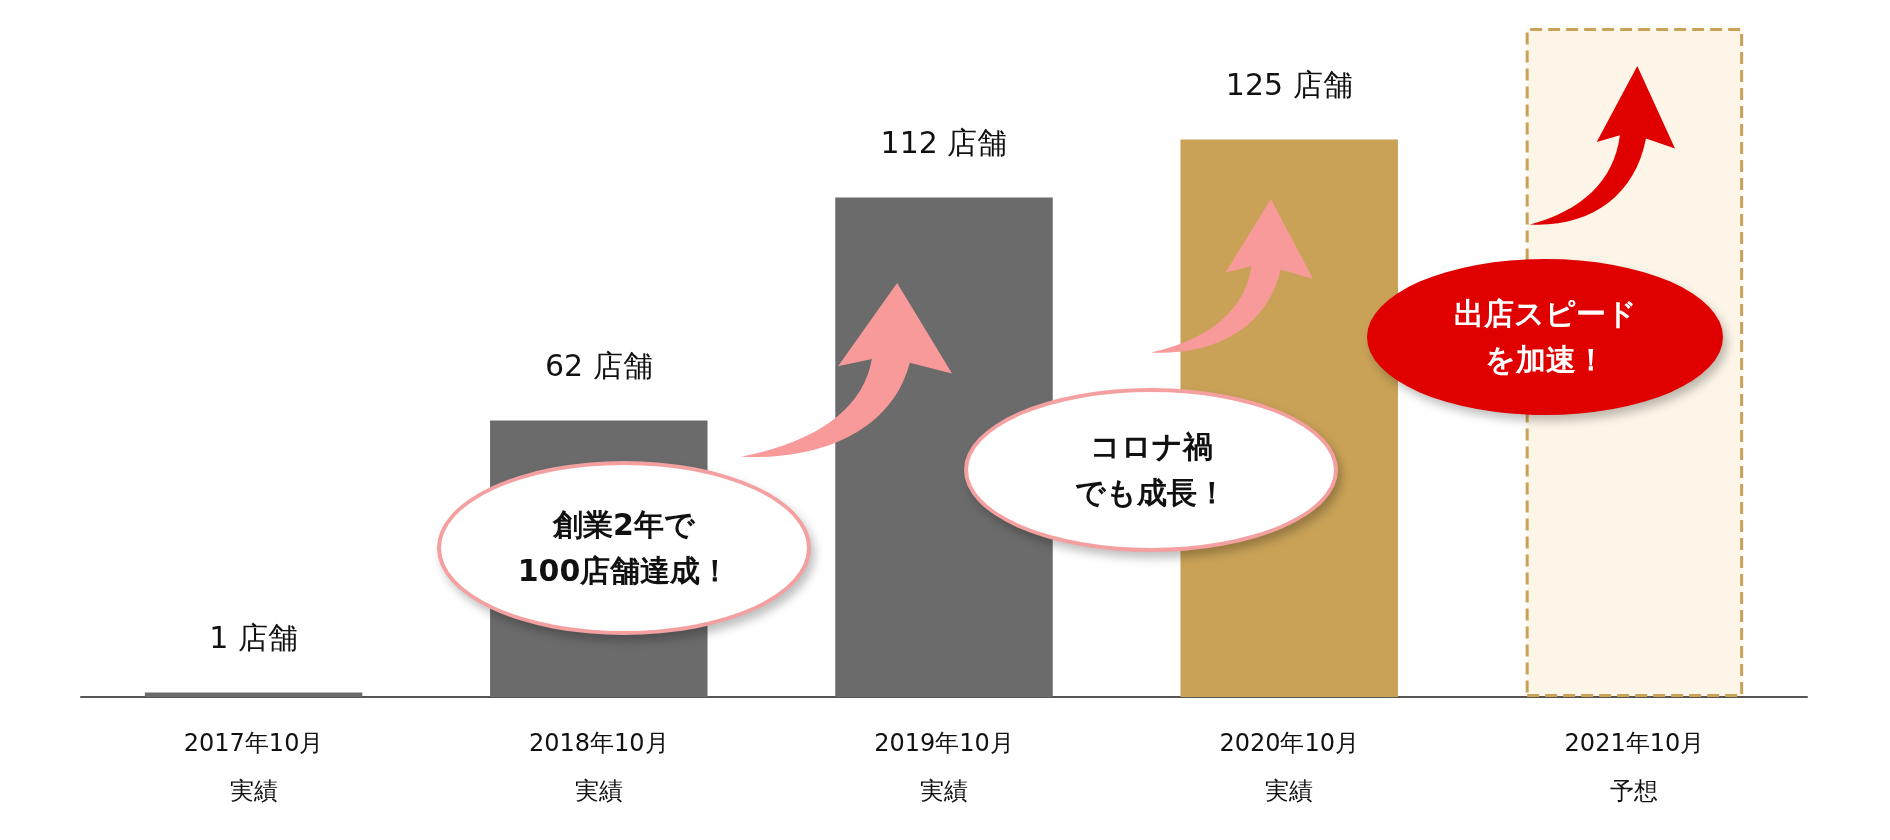  Describe the element at coordinates (1545, 360) in the screenshot. I see `annotation: を加速！` at that location.